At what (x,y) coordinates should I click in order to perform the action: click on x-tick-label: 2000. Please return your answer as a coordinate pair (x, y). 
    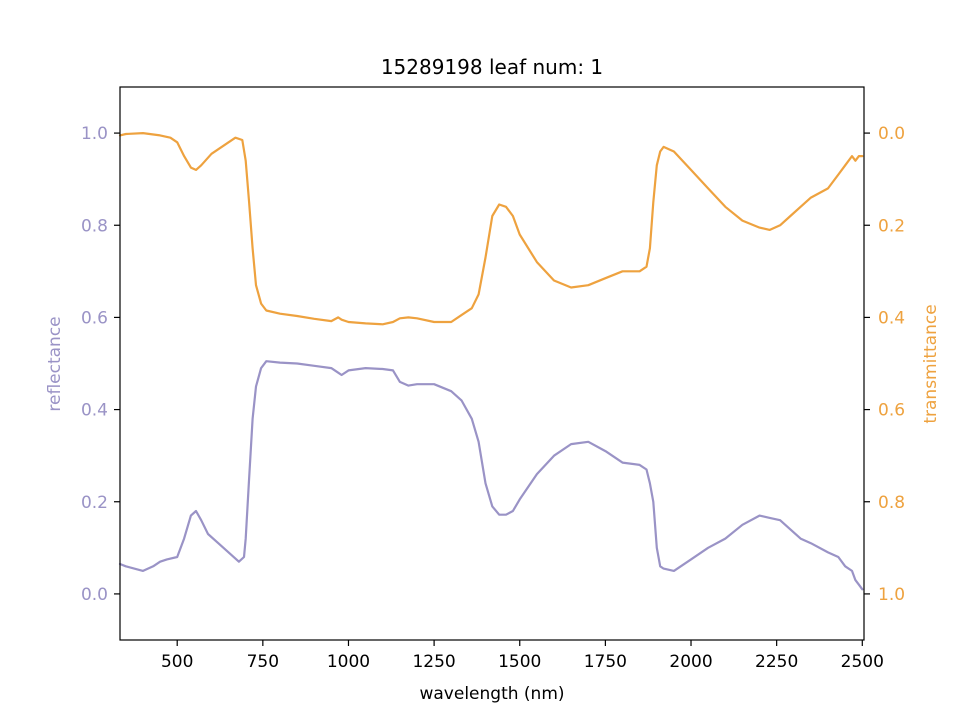
    Looking at the image, I should click on (690, 662).